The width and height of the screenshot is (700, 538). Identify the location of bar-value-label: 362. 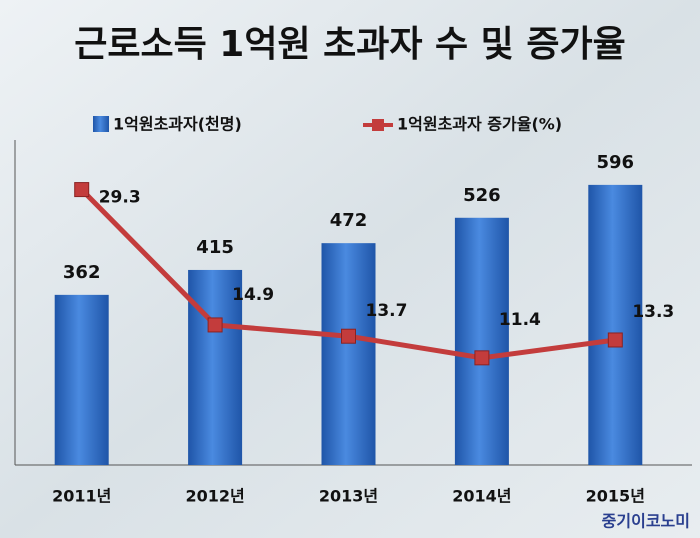
(82, 272).